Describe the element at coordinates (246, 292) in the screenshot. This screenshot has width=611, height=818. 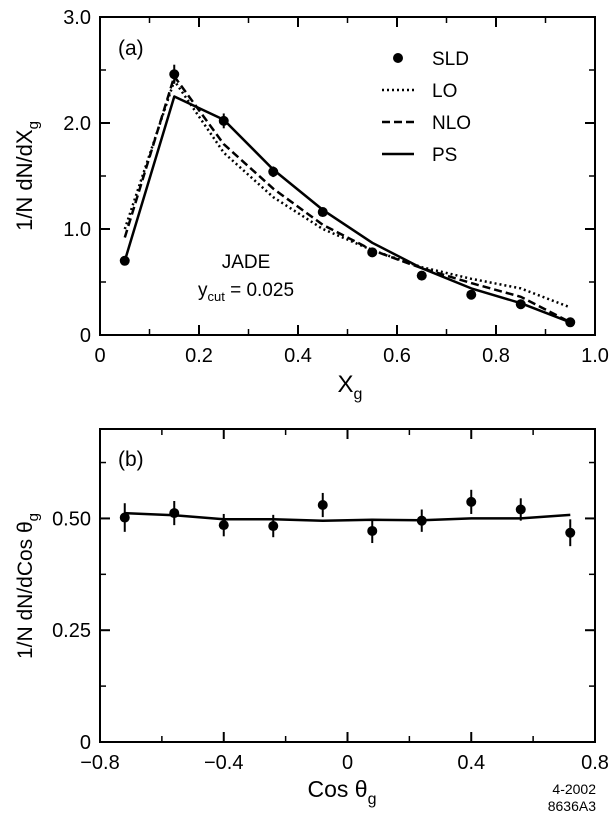
I see `annotation-ycut: ycut = 0.025` at that location.